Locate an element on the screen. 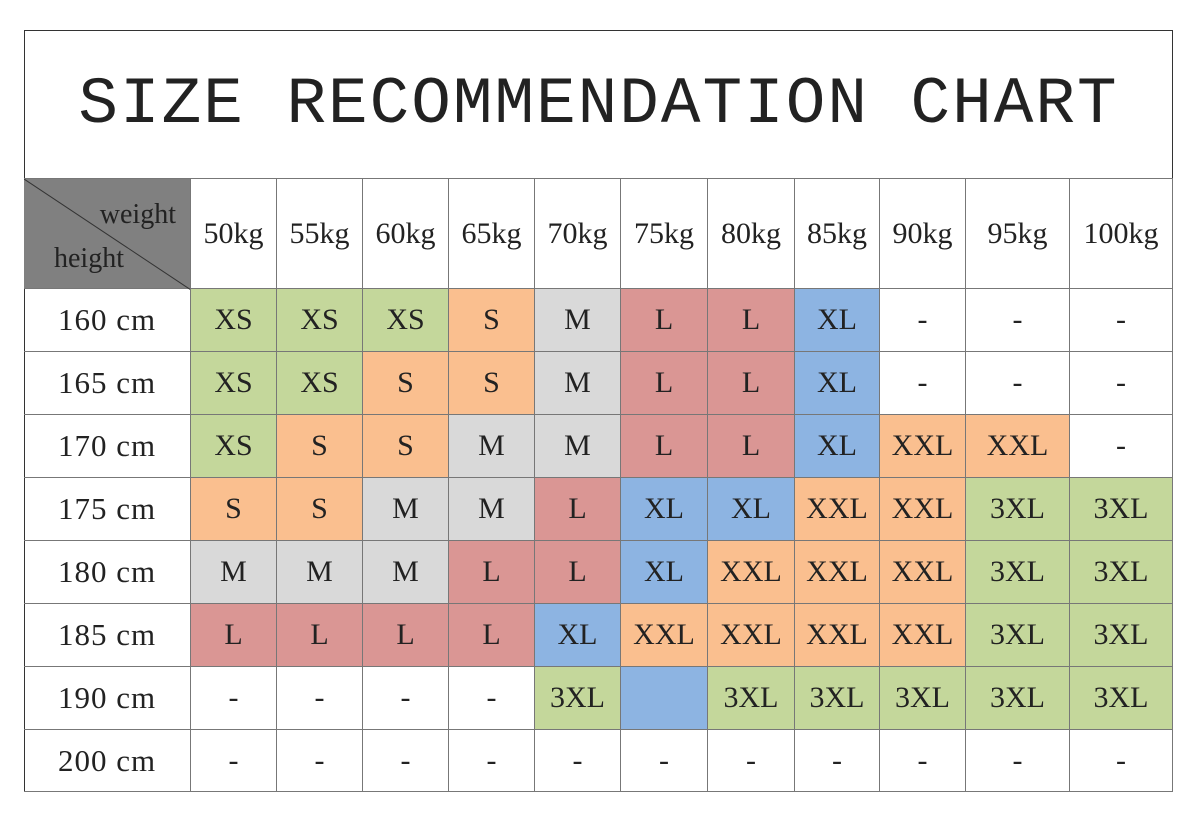 The image size is (1200, 822). title: SIZE RECOMMENDATION CHART is located at coordinates (598, 104).